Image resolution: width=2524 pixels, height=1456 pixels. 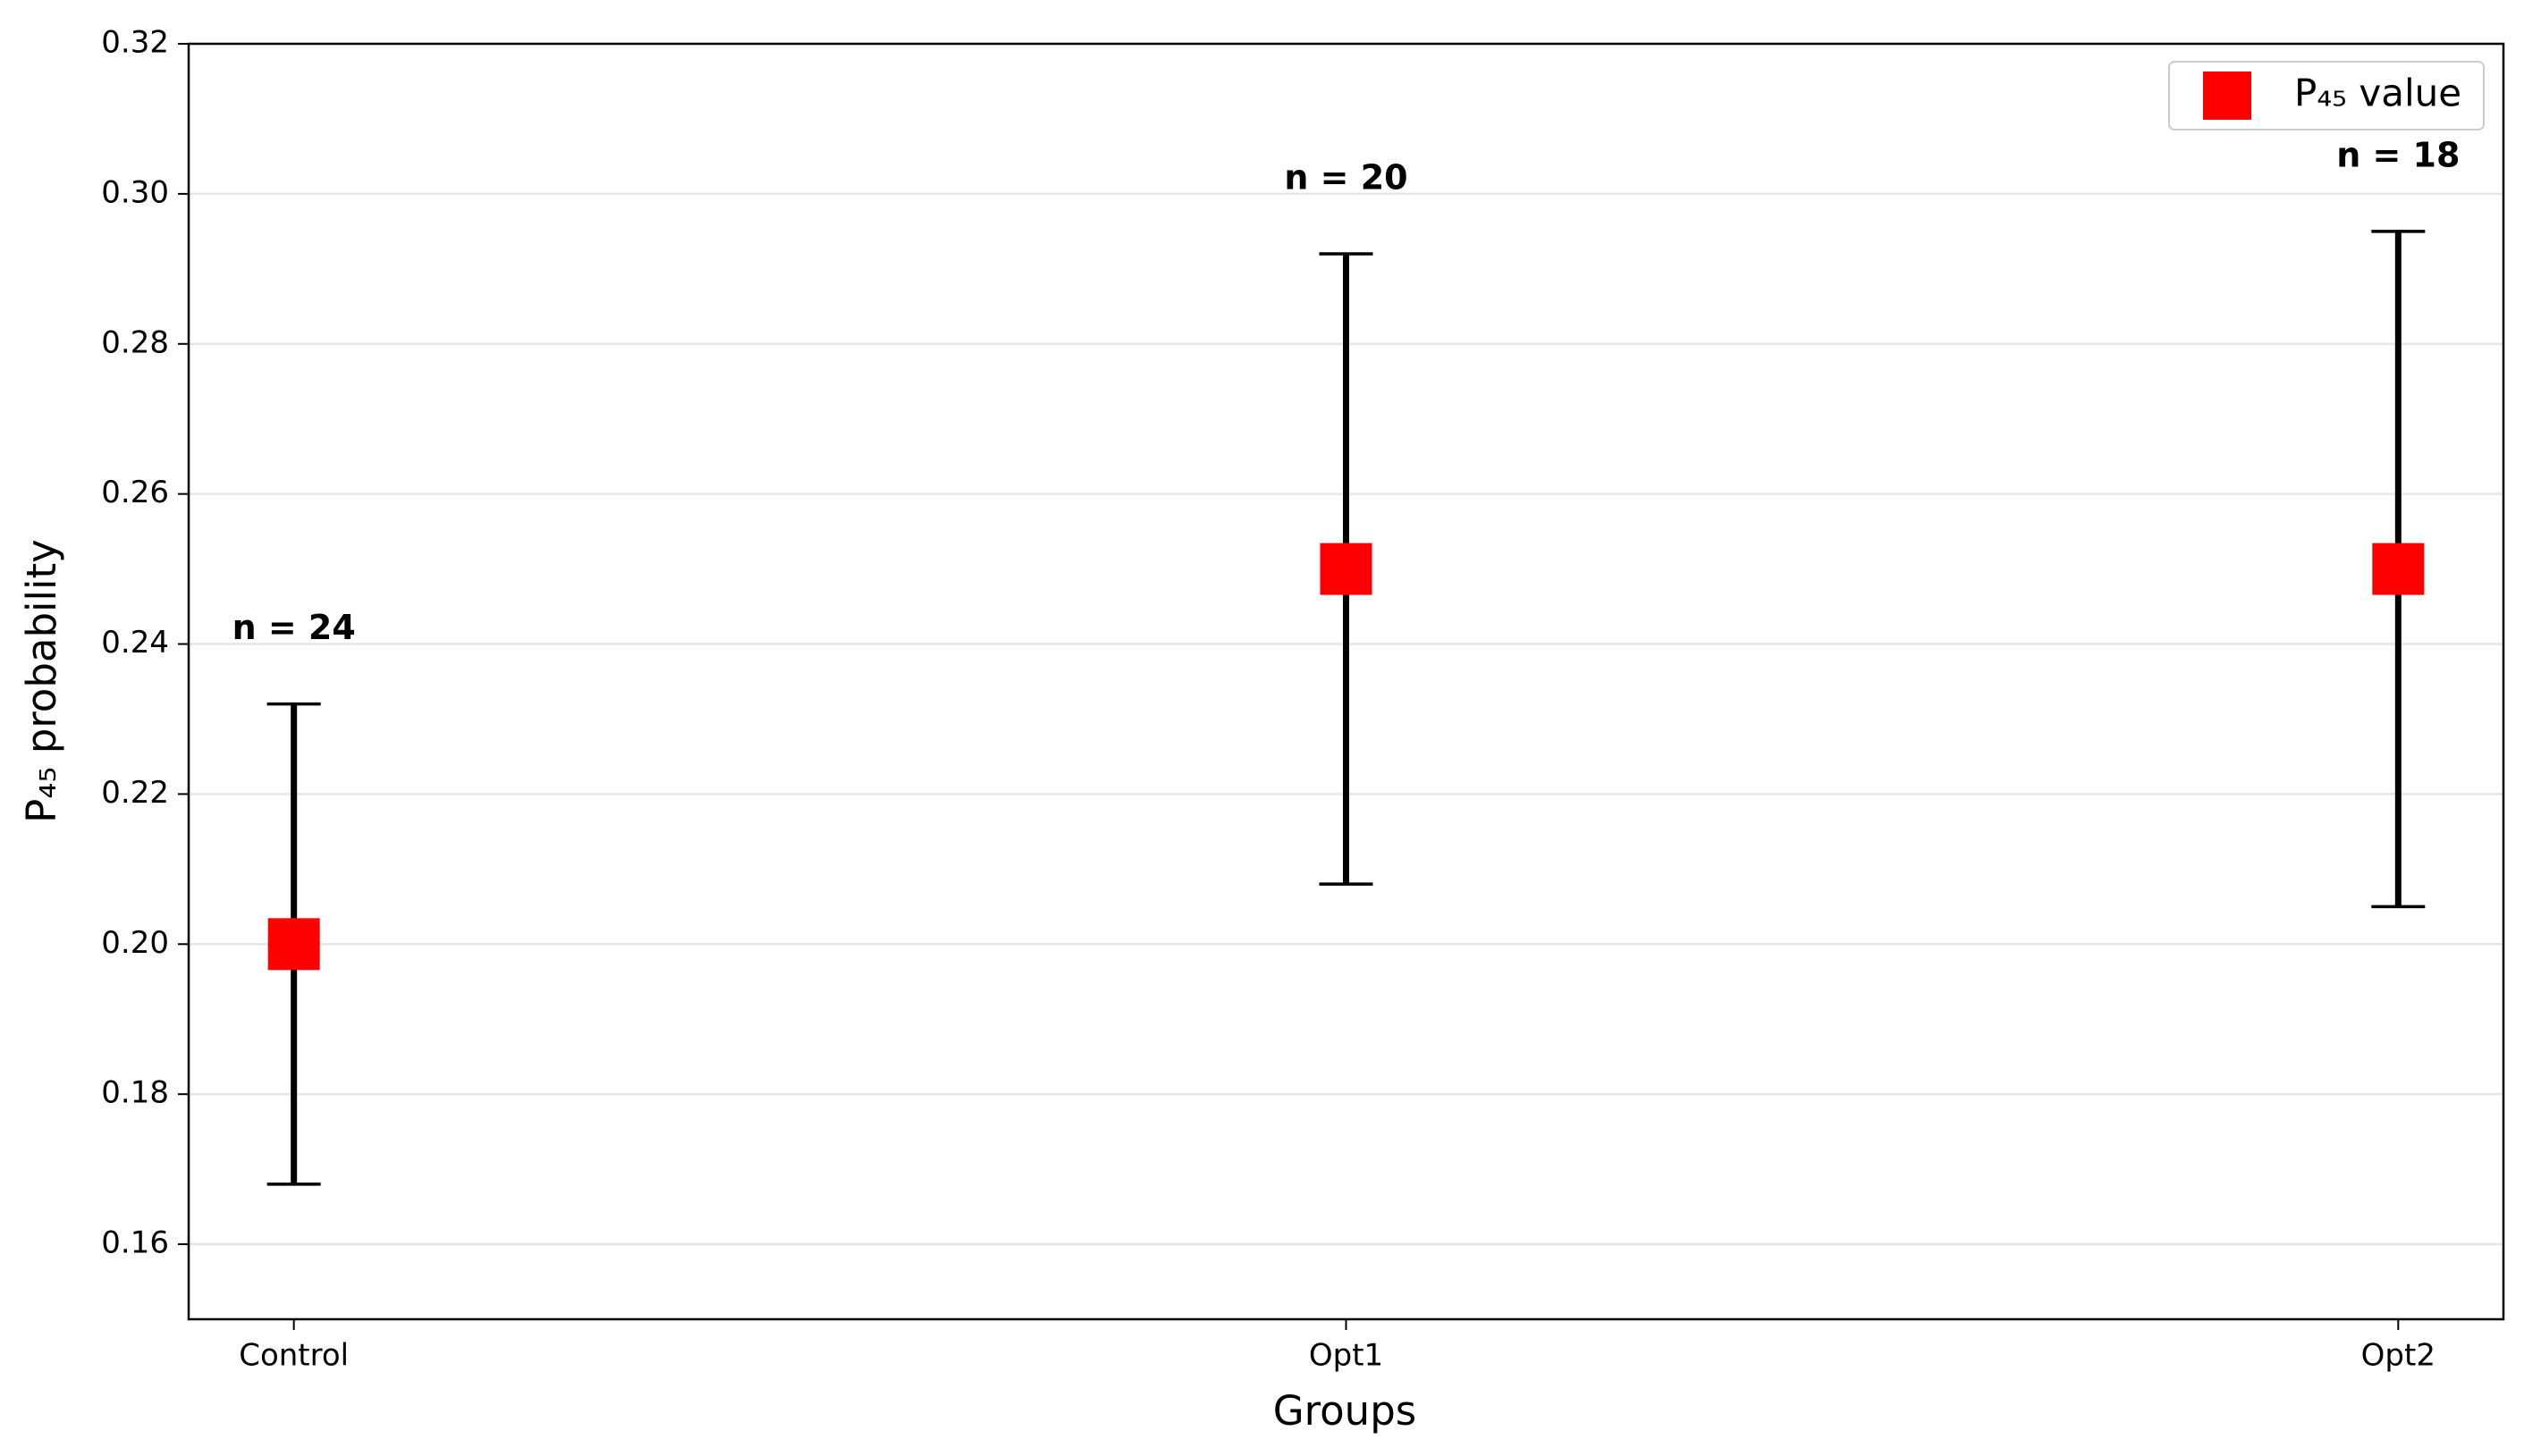 What do you see at coordinates (135, 1243) in the screenshot?
I see `y-tick-label: 0.16` at bounding box center [135, 1243].